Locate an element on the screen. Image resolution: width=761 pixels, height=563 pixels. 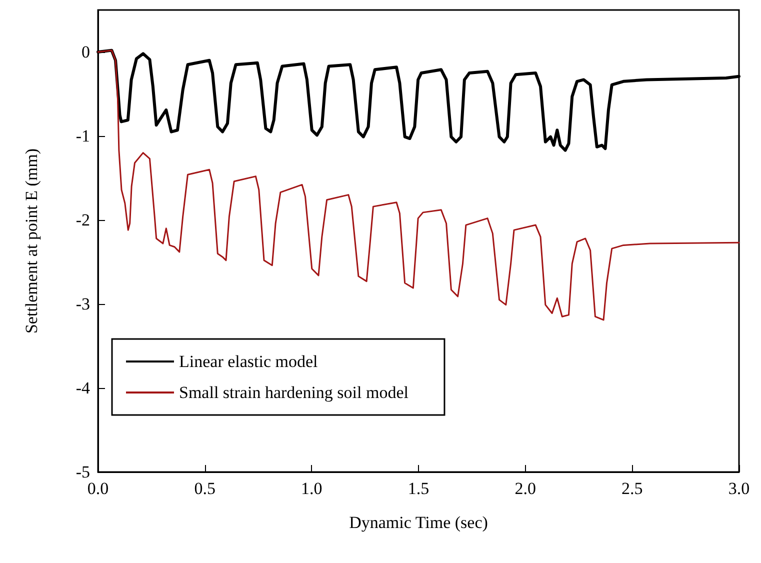
x-tick-label: 1.0 is located at coordinates (311, 488).